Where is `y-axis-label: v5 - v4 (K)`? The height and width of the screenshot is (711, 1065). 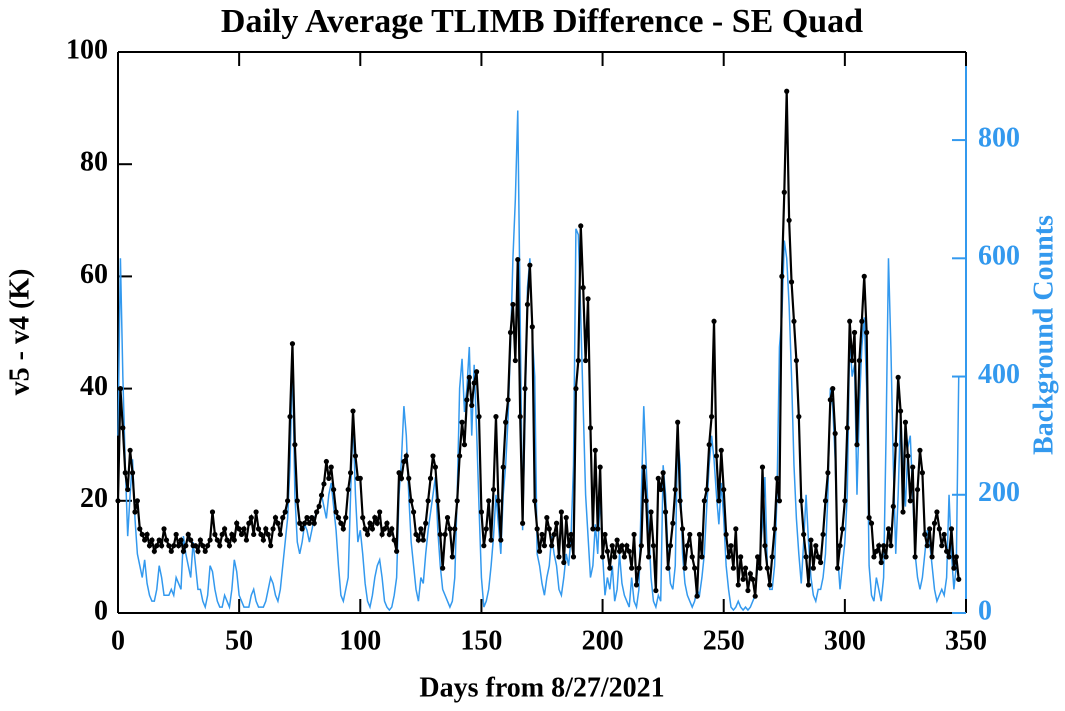
y-axis-label: v5 - v4 (K) is located at coordinates (19, 332).